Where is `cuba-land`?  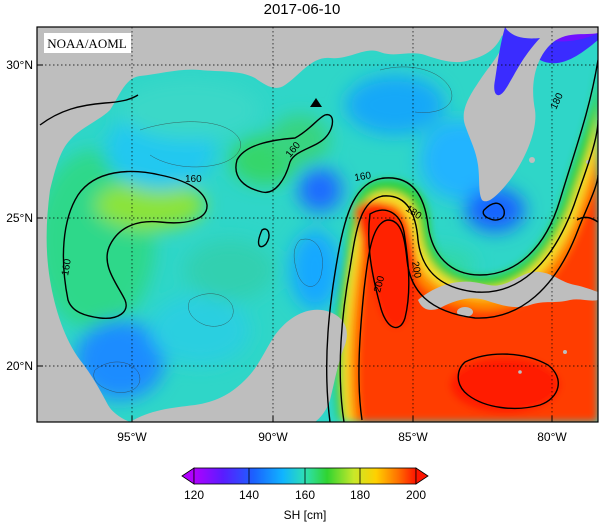 cuba-land is located at coordinates (508, 290).